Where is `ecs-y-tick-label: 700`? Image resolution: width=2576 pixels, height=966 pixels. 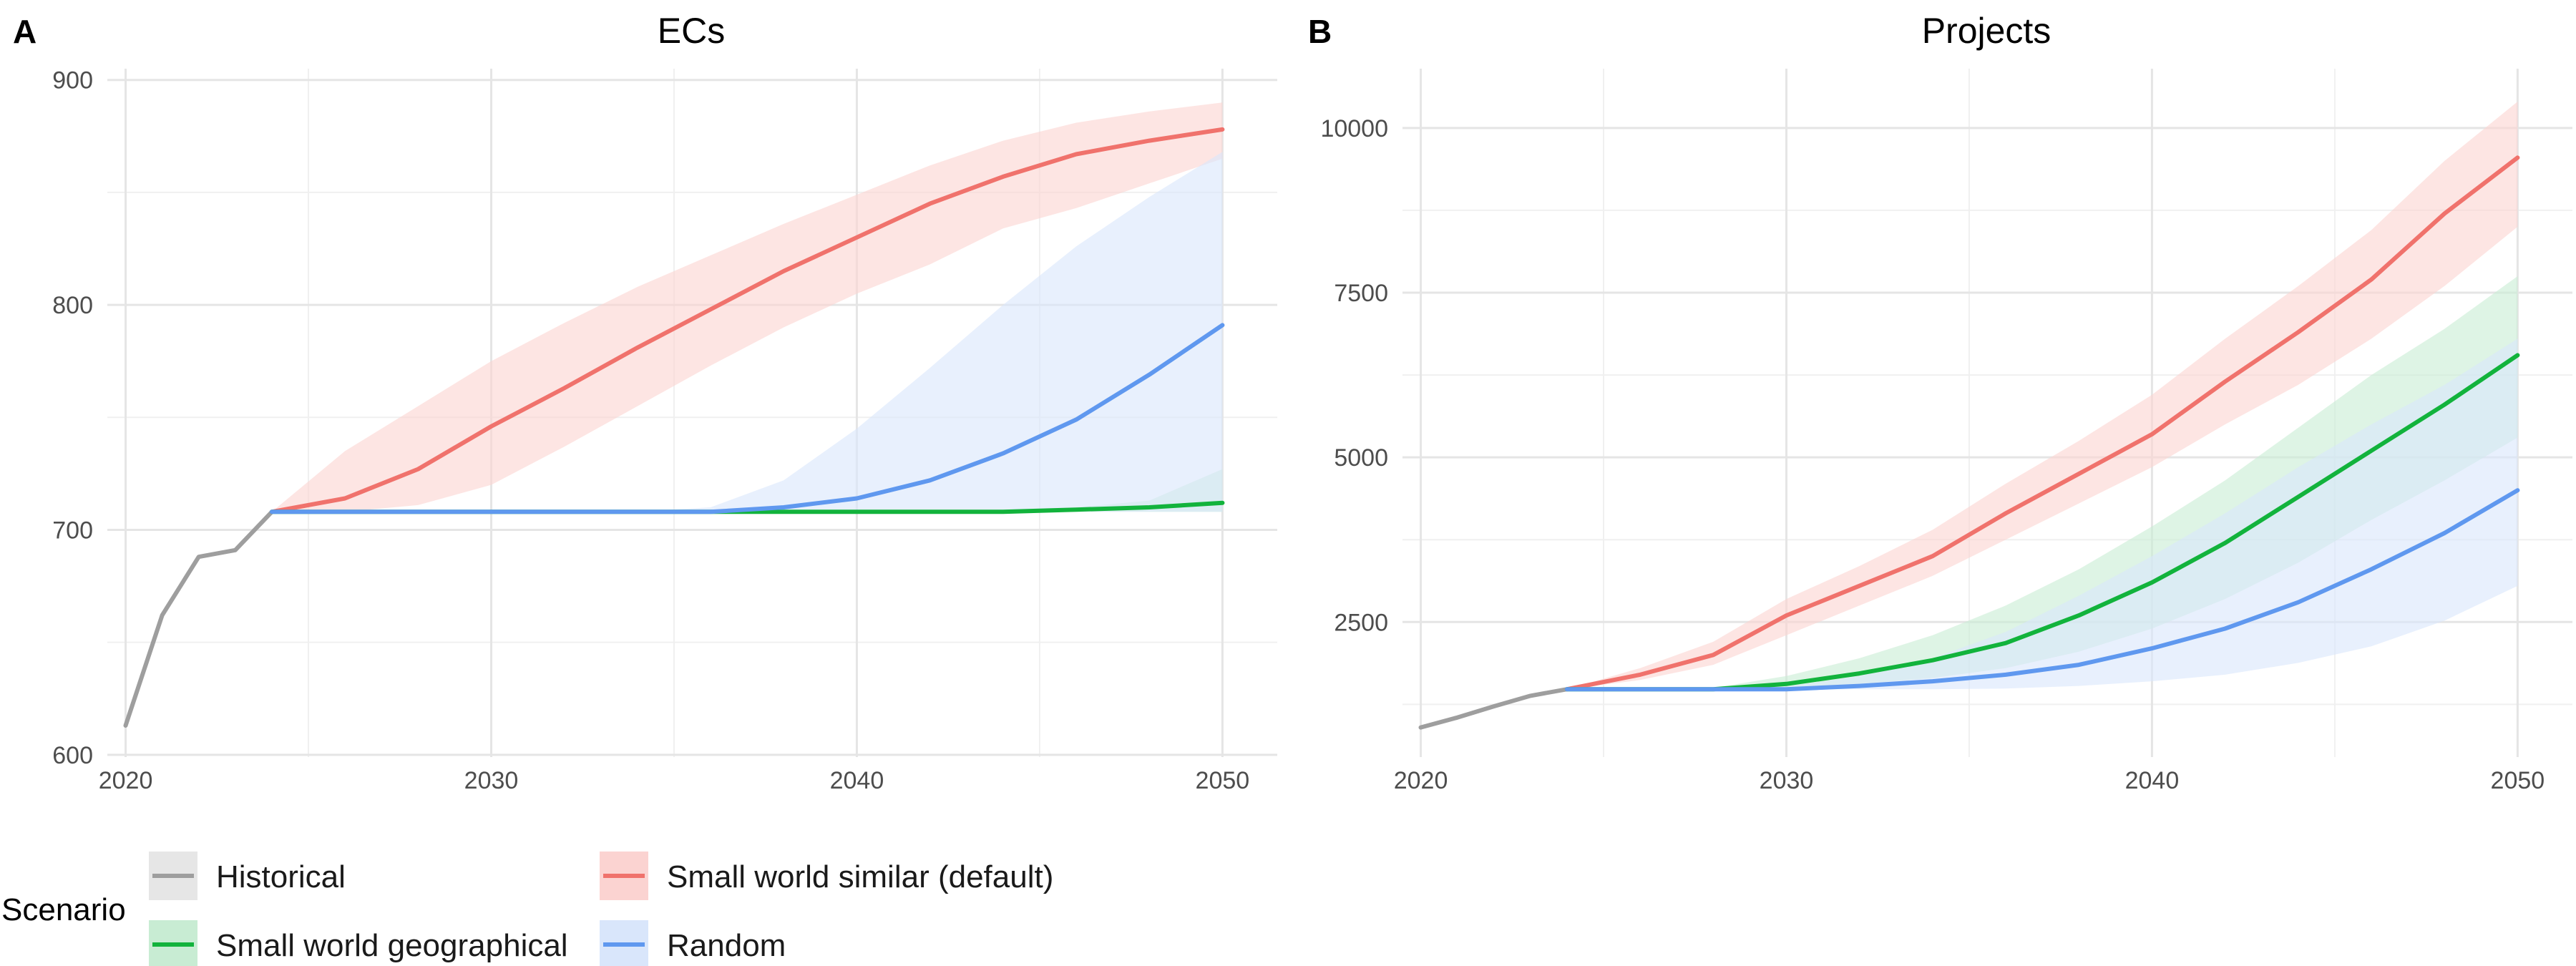 ecs-y-tick-label: 700 is located at coordinates (72, 530).